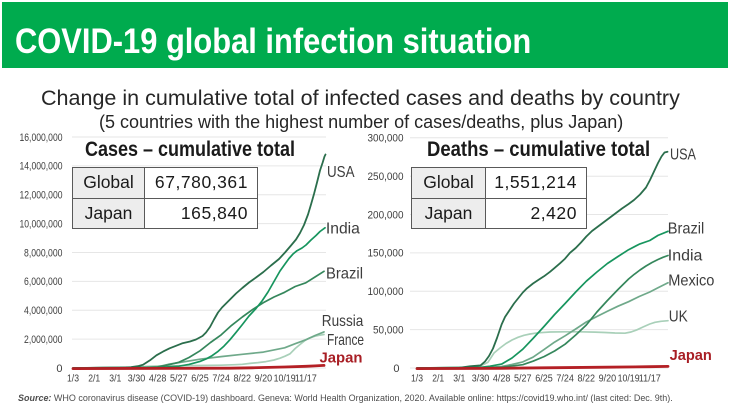  Describe the element at coordinates (386, 215) in the screenshot. I see `svg-text: 200,000` at that location.